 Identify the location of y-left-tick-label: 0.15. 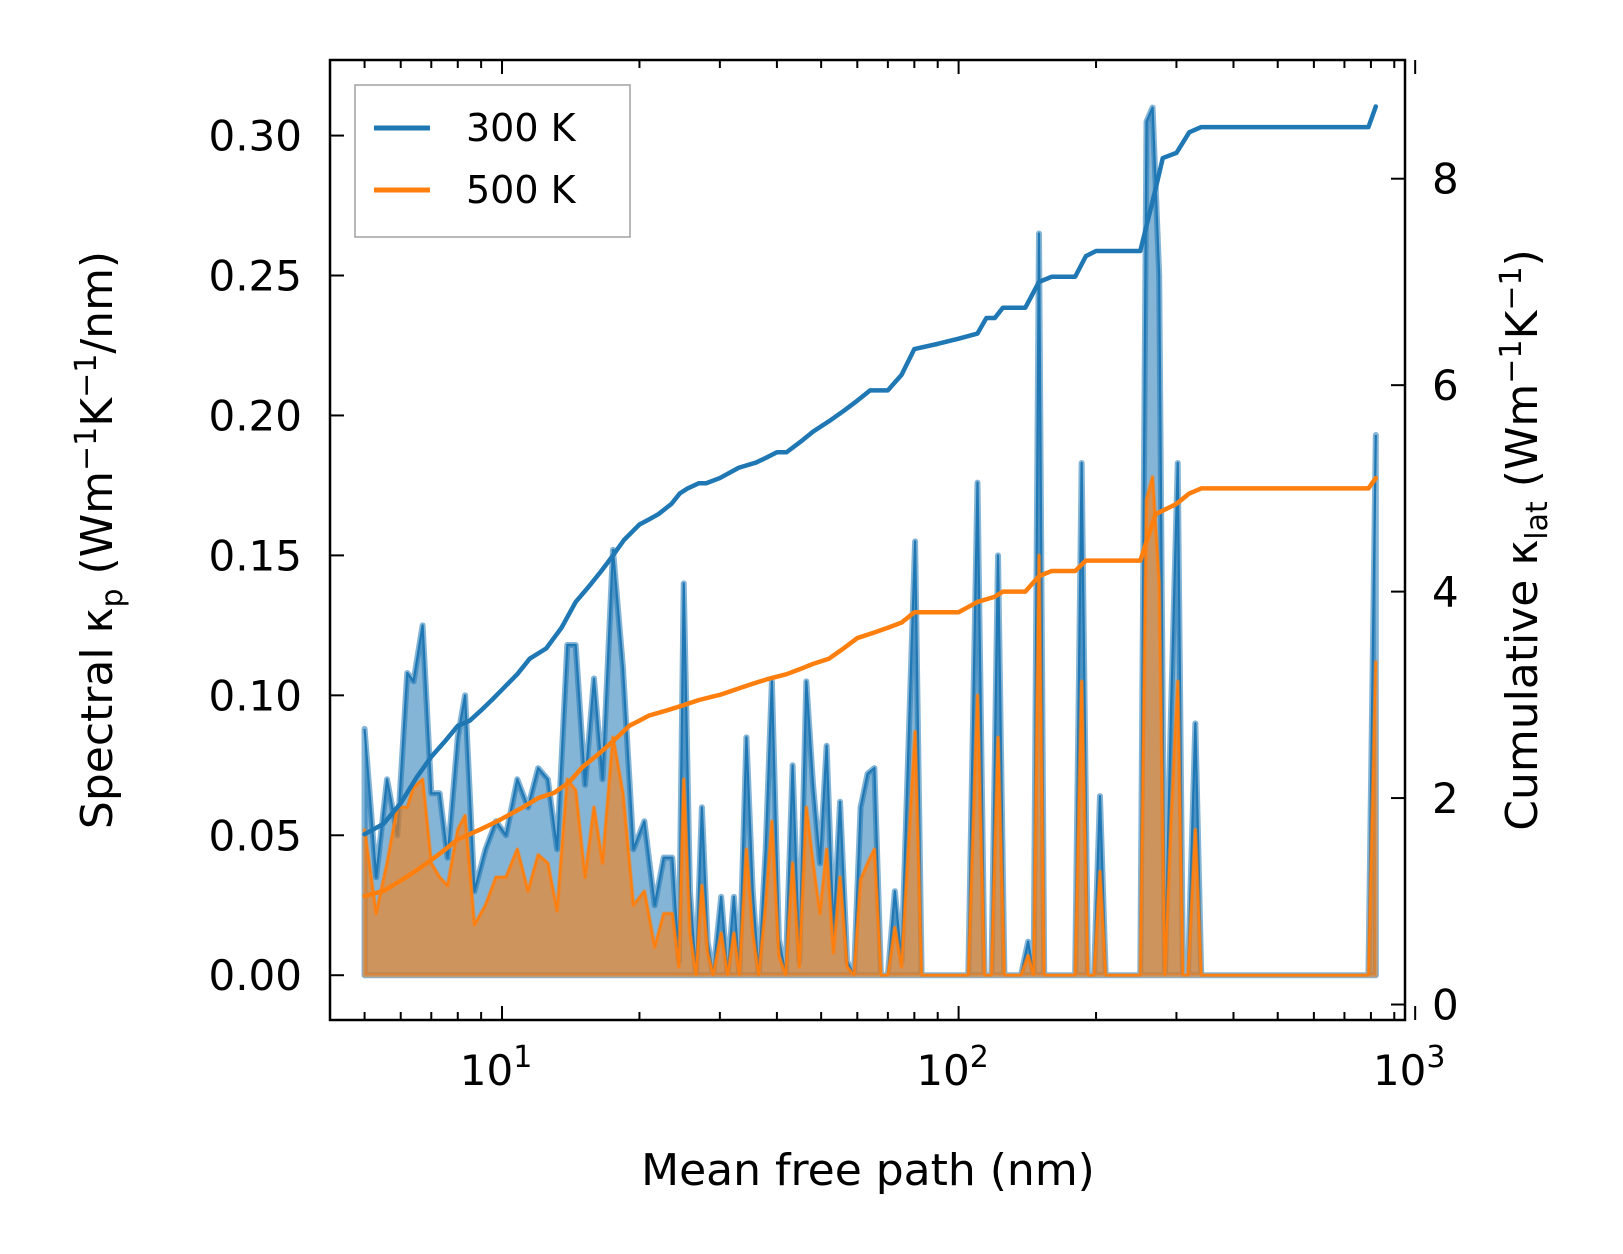
(255, 555).